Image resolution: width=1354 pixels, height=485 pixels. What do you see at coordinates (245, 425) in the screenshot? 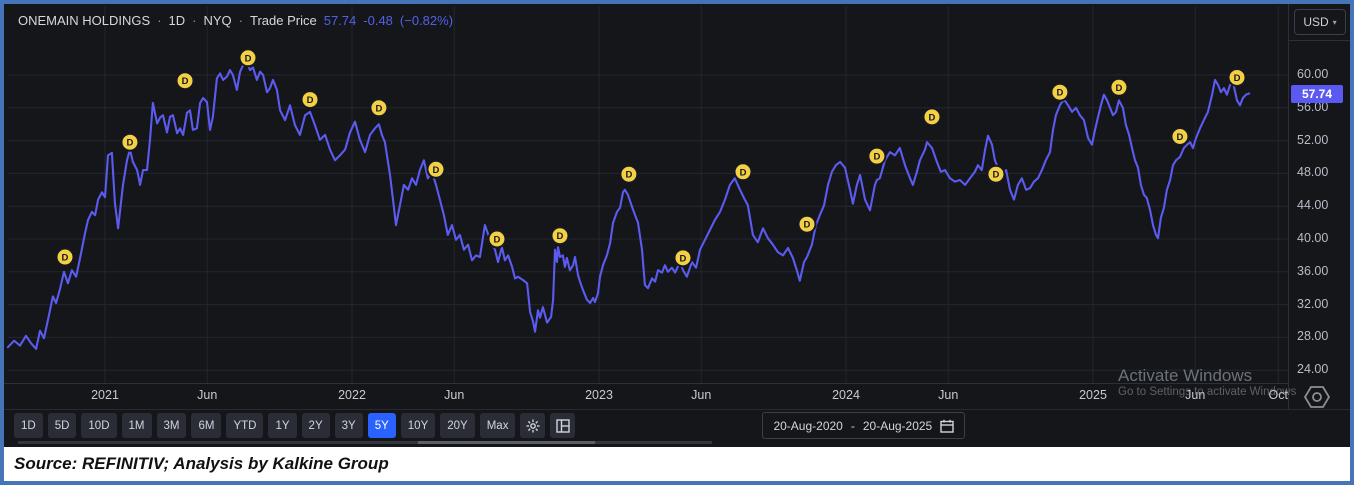
I see `range-button-ytd: YTD` at bounding box center [245, 425].